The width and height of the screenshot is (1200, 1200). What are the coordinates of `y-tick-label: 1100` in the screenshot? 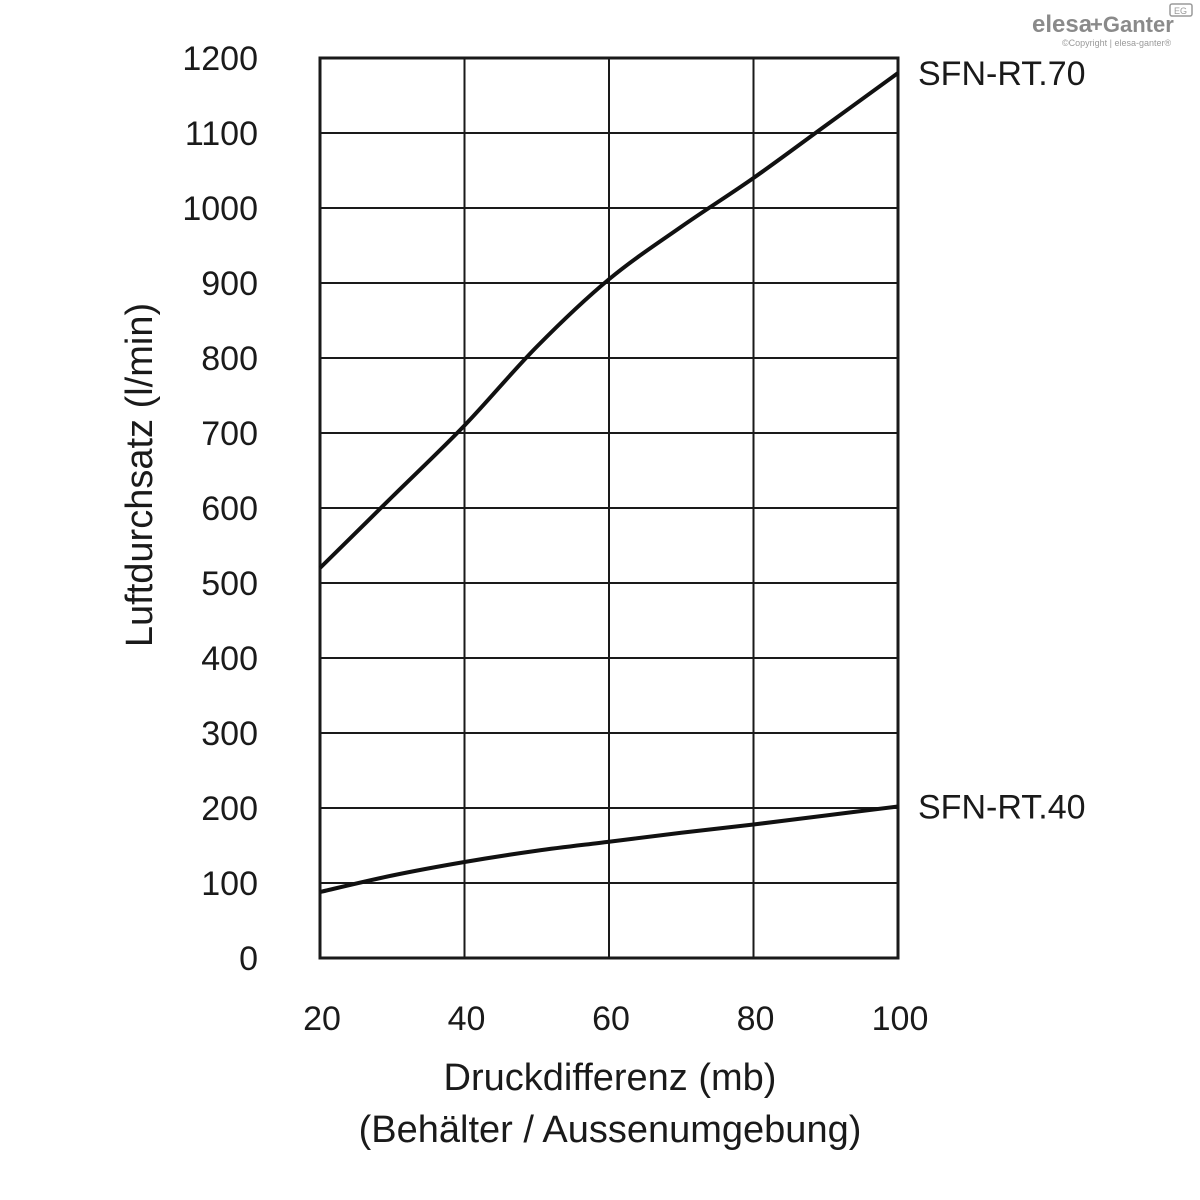 It's located at (221, 134).